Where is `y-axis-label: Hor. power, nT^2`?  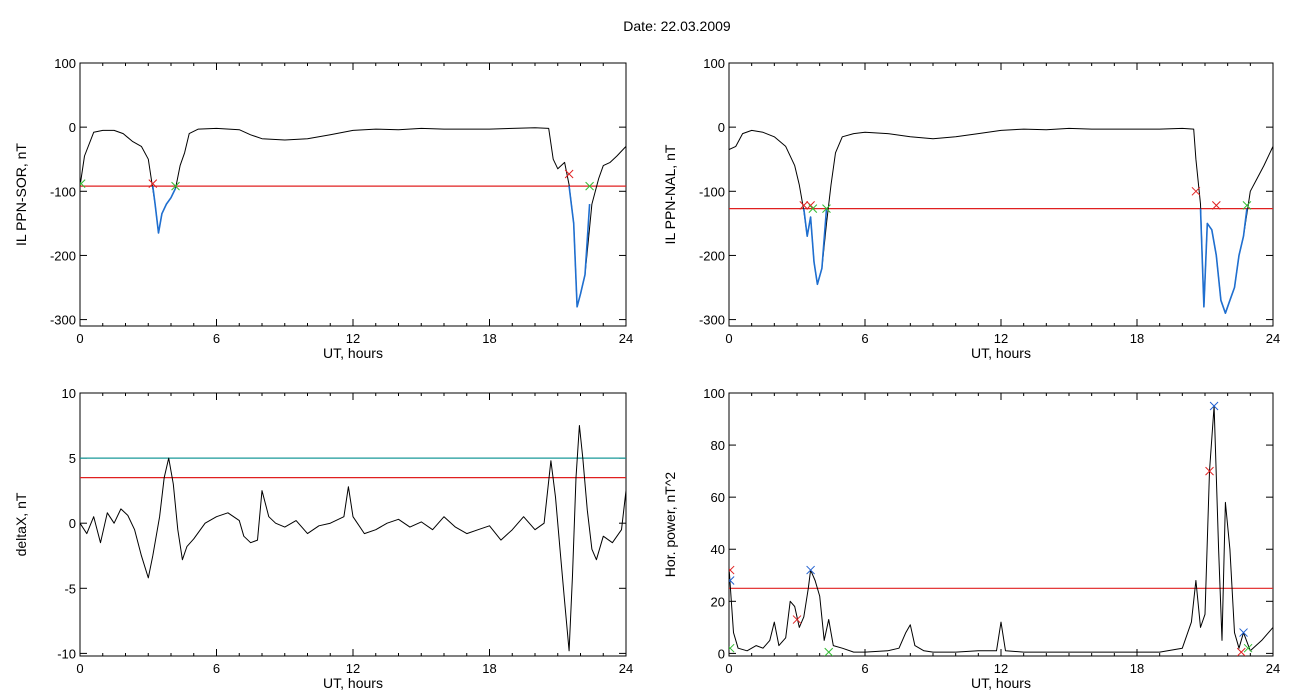 y-axis-label: Hor. power, nT^2 is located at coordinates (670, 525).